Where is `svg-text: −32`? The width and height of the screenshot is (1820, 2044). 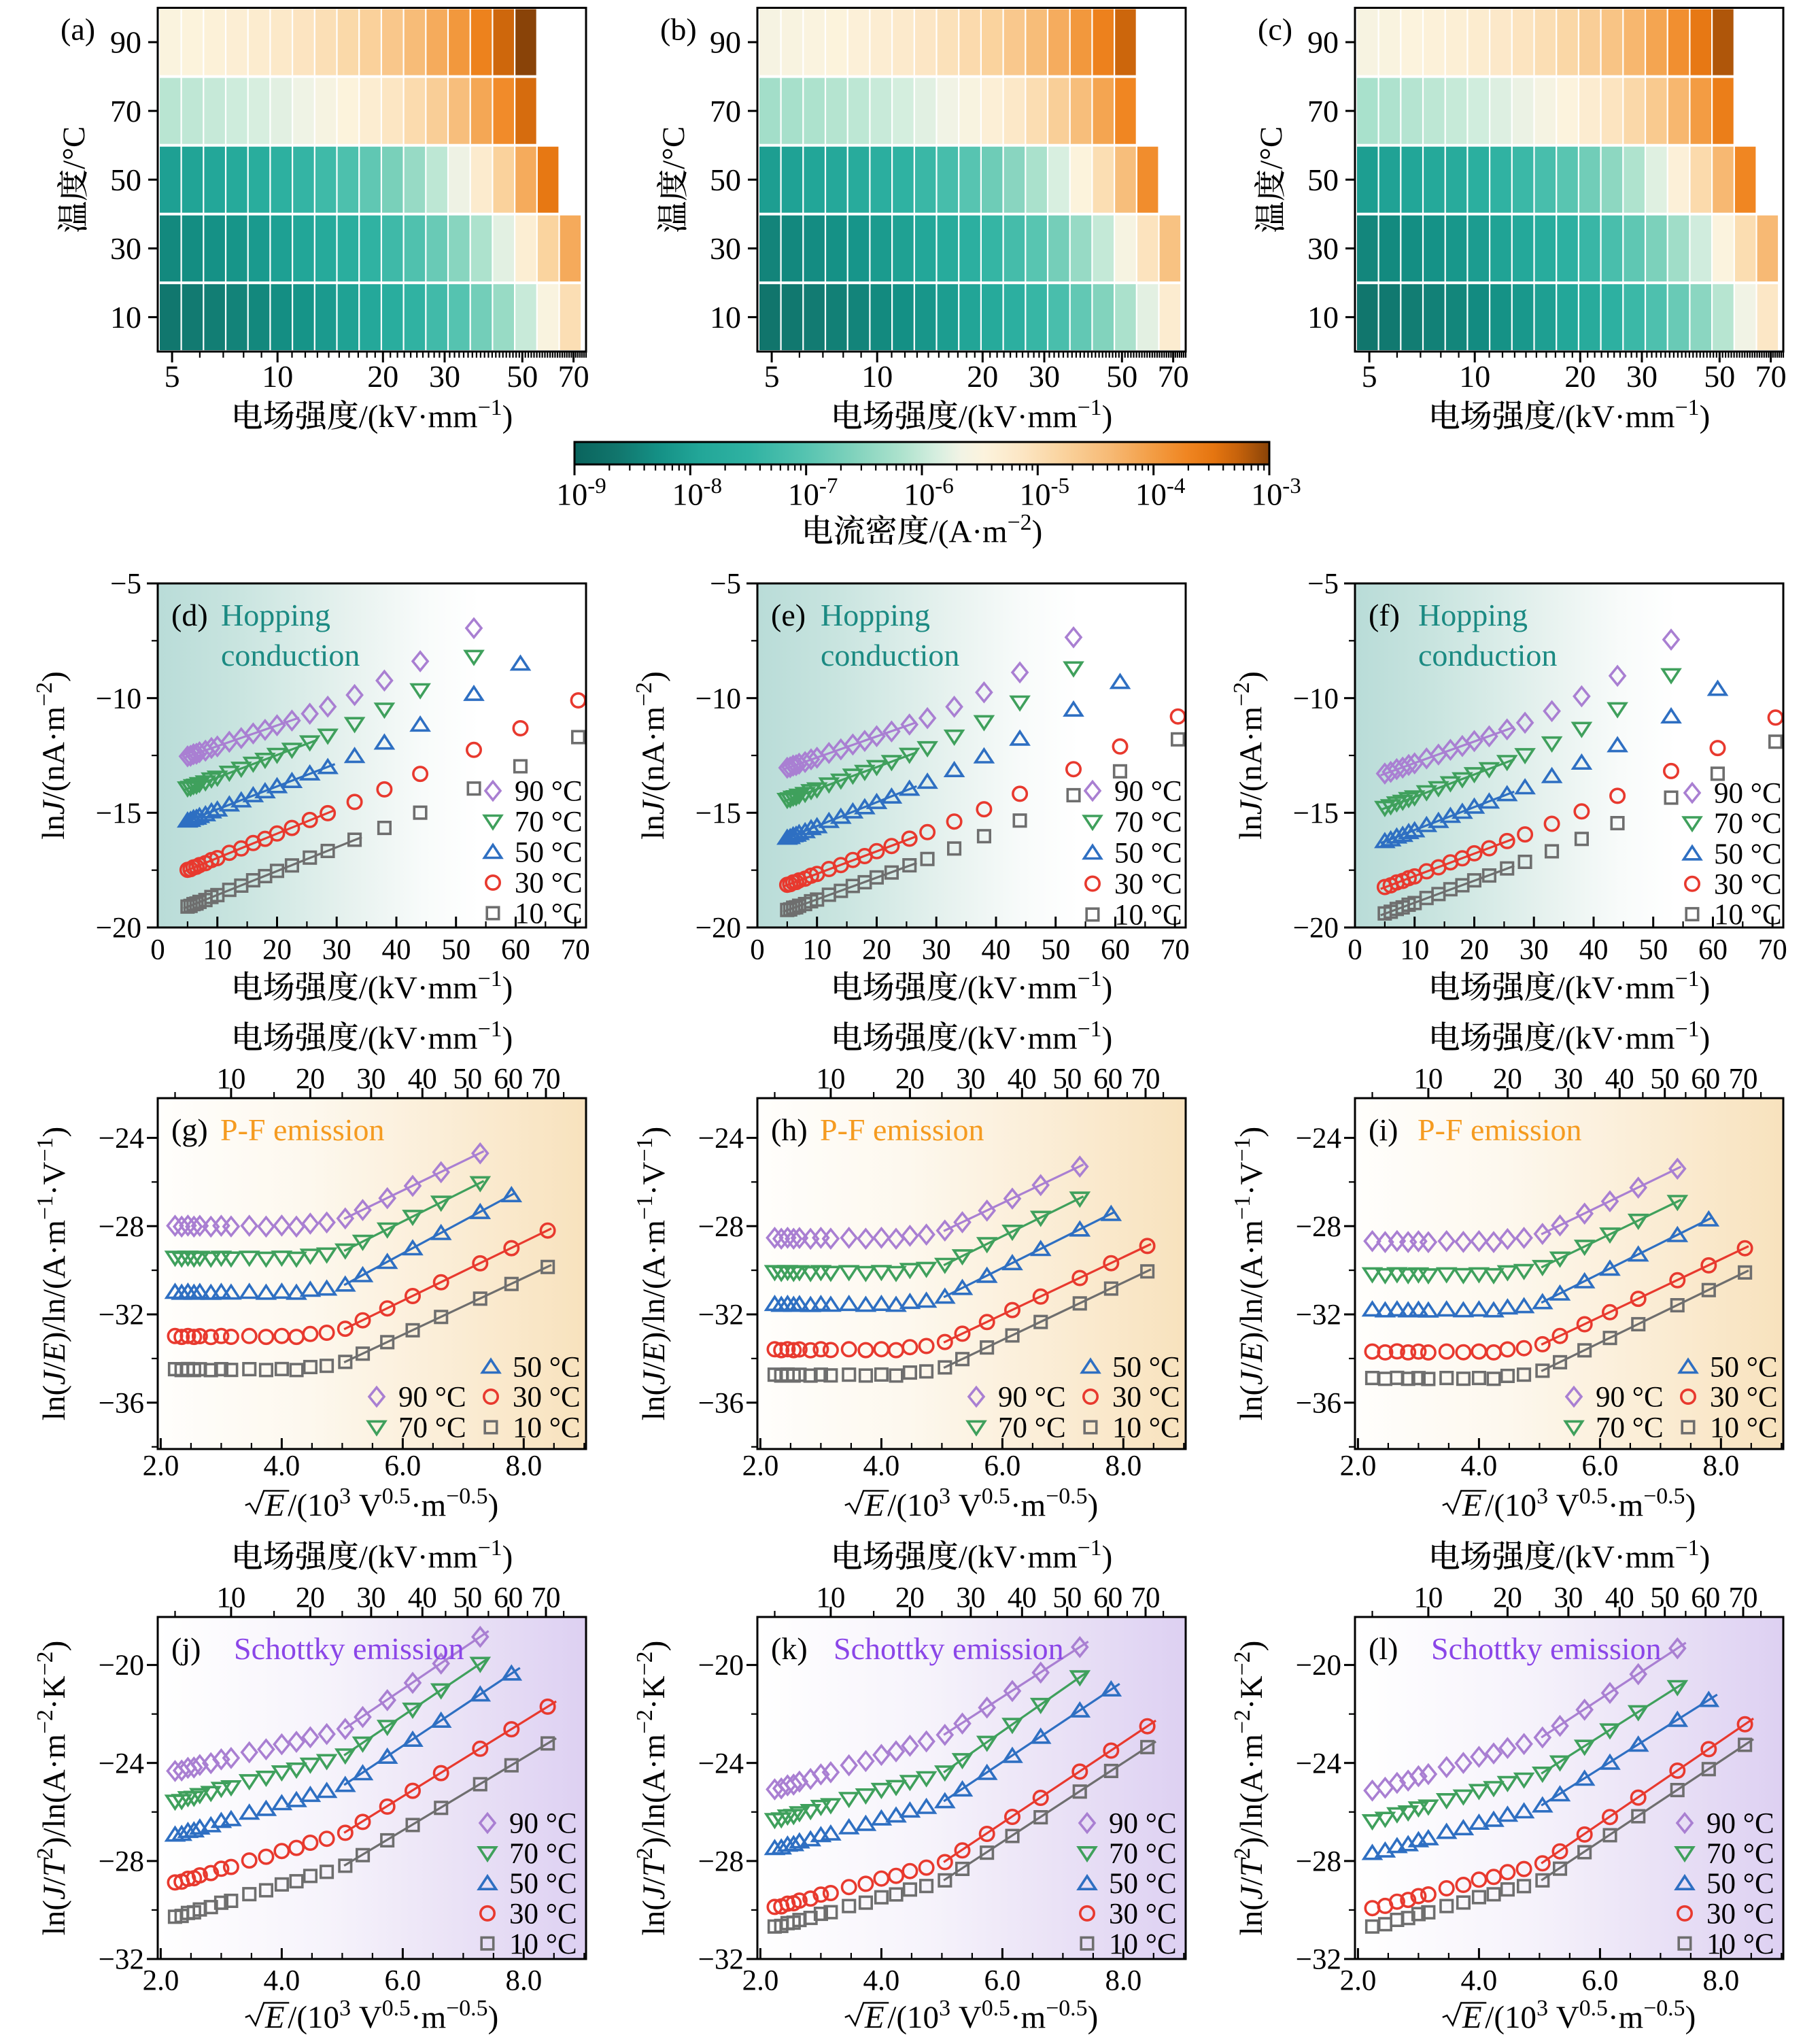 svg-text: −32 is located at coordinates (721, 1315).